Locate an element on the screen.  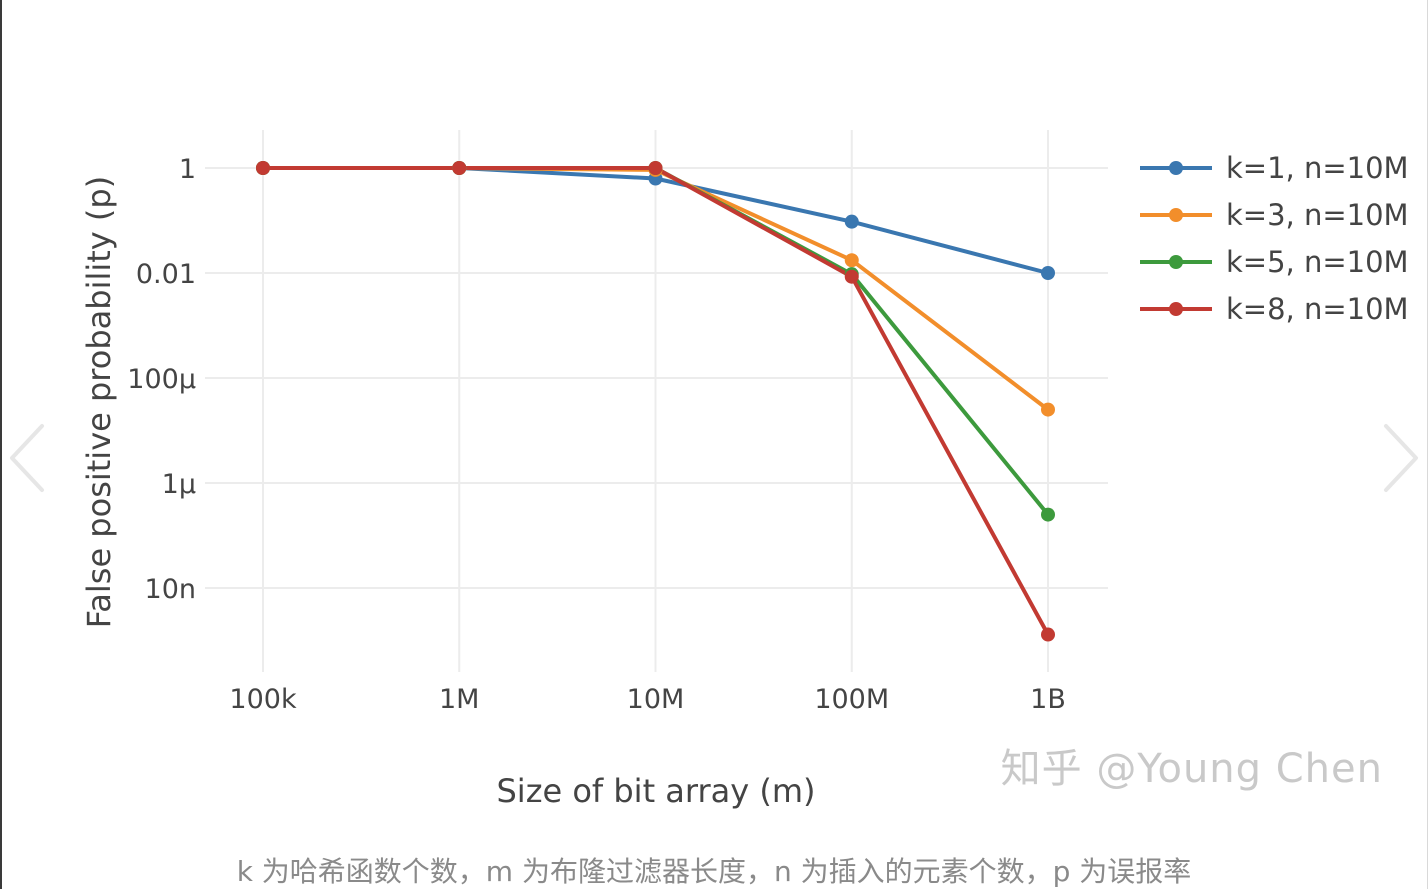
legend-label: k=3, n=10M is located at coordinates (1317, 215).